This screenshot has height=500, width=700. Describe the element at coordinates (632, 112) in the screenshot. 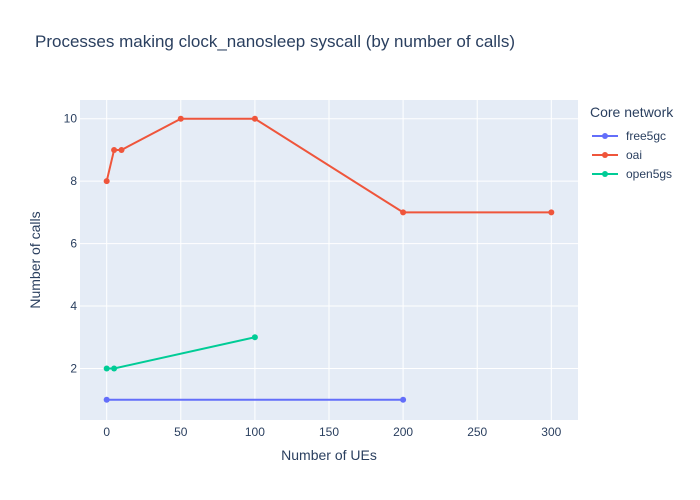

I see `legend-title: Core network` at that location.